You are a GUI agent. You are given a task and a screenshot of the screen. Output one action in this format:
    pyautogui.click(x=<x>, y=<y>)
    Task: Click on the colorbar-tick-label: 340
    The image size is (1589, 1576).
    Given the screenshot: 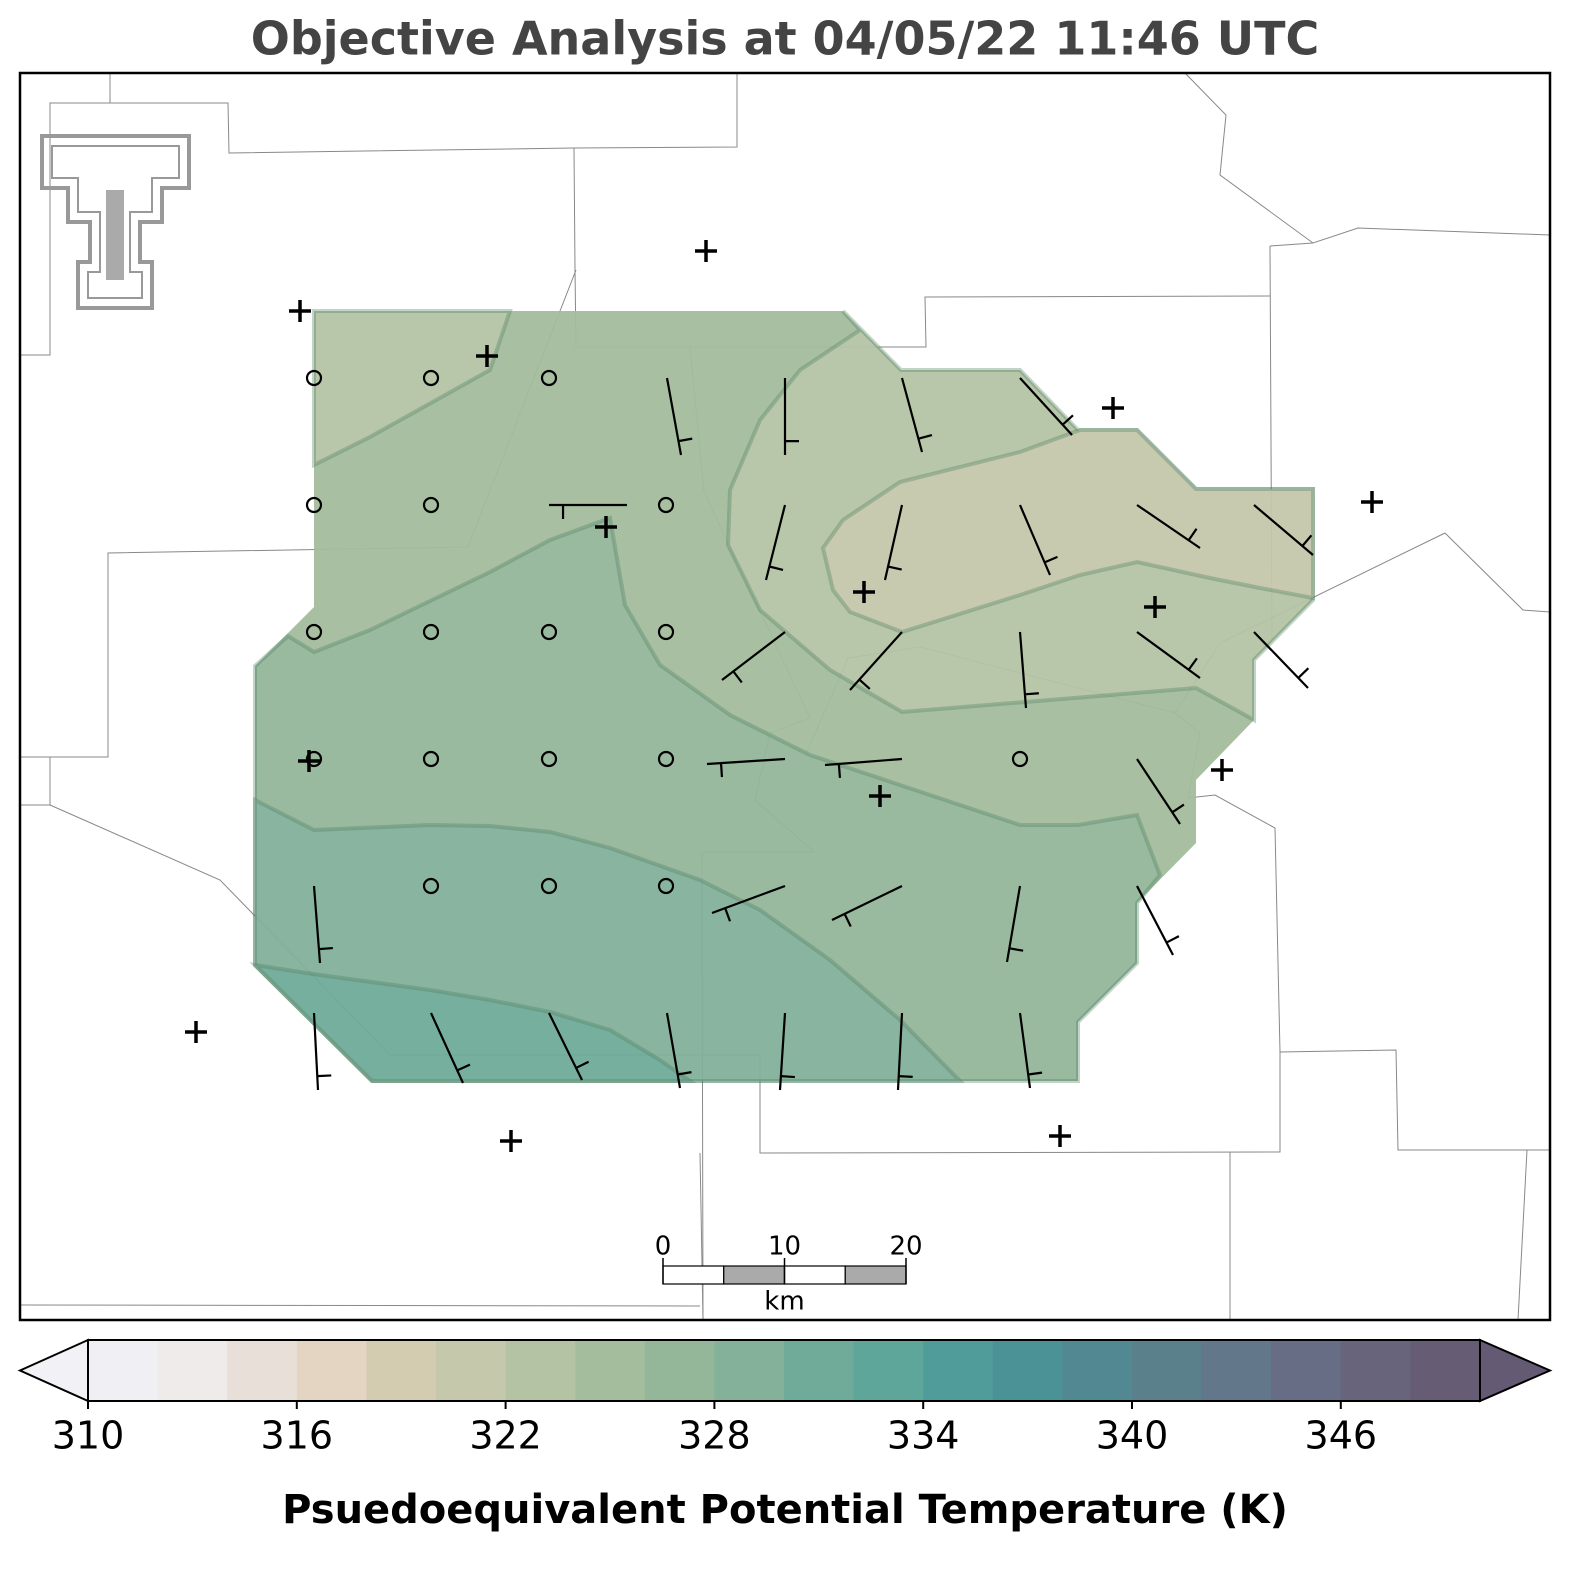 What is the action you would take?
    pyautogui.click(x=1132, y=1436)
    